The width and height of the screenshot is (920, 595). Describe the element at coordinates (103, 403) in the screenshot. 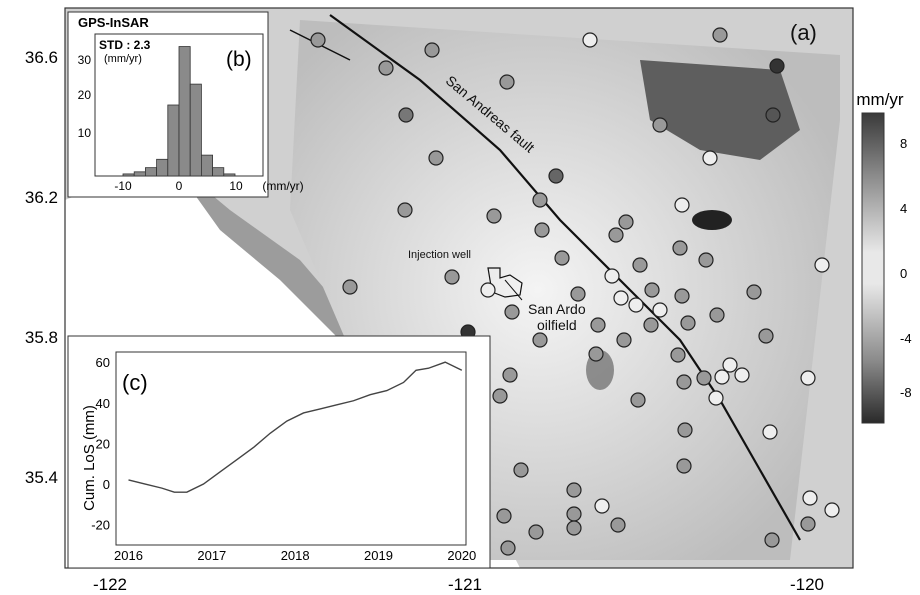

I see `inset-c-ytick: 40` at that location.